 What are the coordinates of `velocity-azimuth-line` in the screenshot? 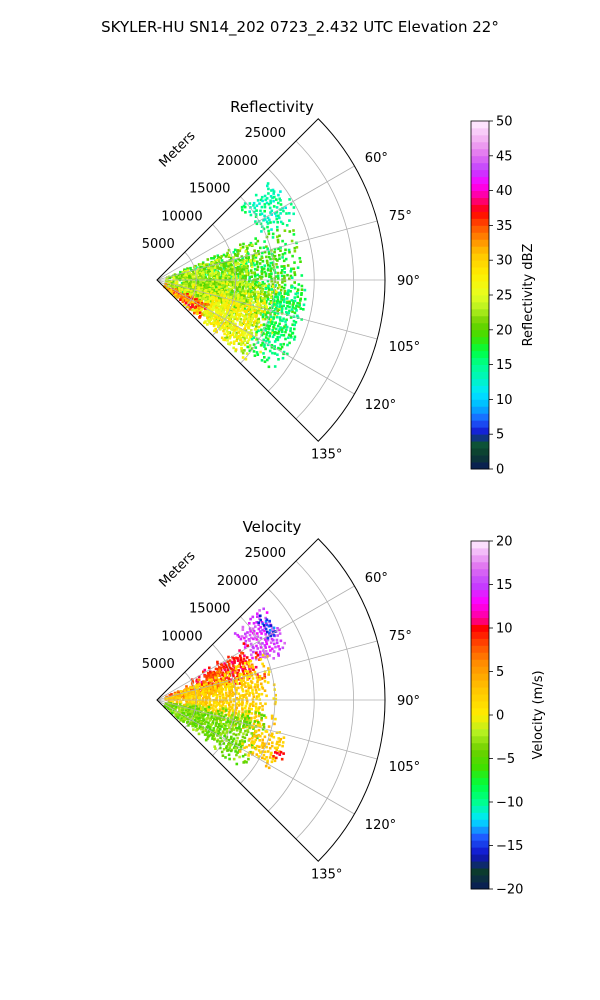 It's located at (255, 757).